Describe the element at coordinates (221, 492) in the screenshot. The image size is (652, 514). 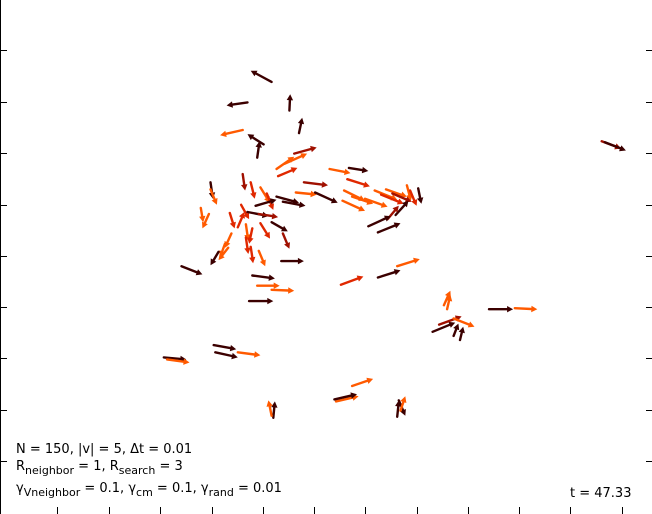
I see `gamma-rand-subscript: rand` at that location.